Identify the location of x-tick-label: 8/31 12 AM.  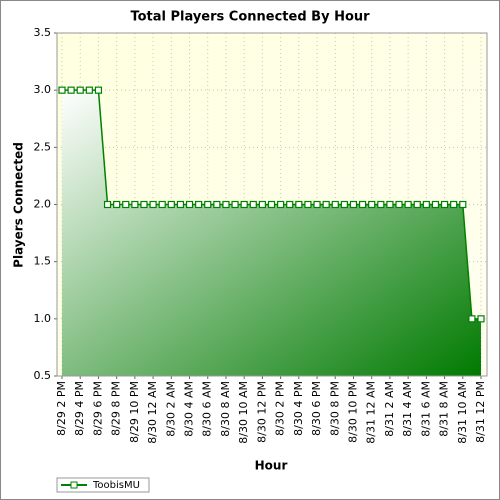
(371, 412).